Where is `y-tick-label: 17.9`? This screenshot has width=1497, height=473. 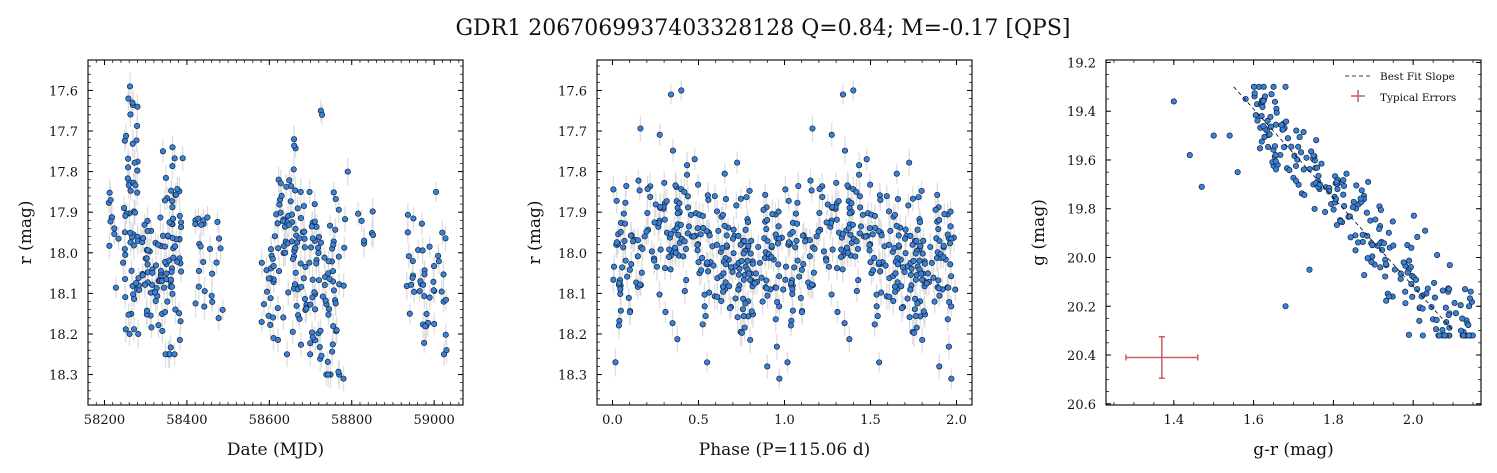
y-tick-label: 17.9 is located at coordinates (572, 213).